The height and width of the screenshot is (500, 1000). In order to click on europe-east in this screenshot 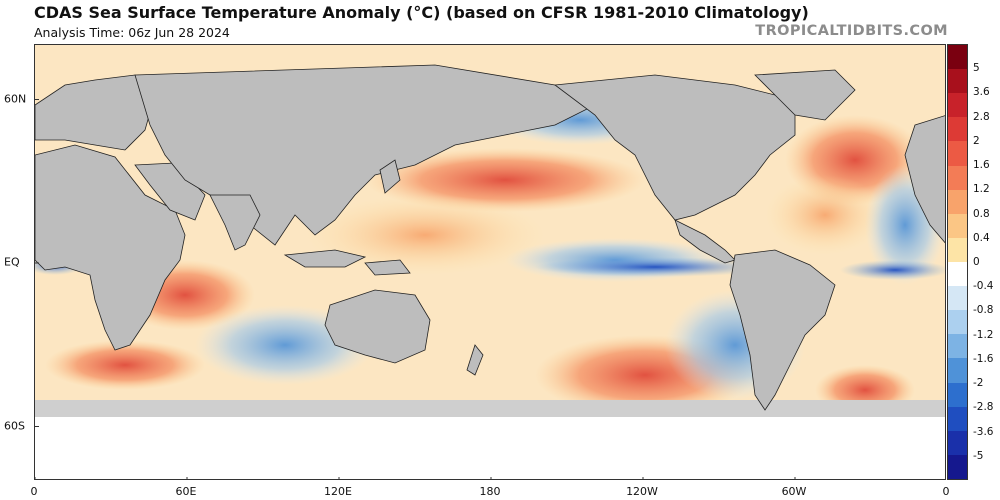, I will do `click(924, 179)`.